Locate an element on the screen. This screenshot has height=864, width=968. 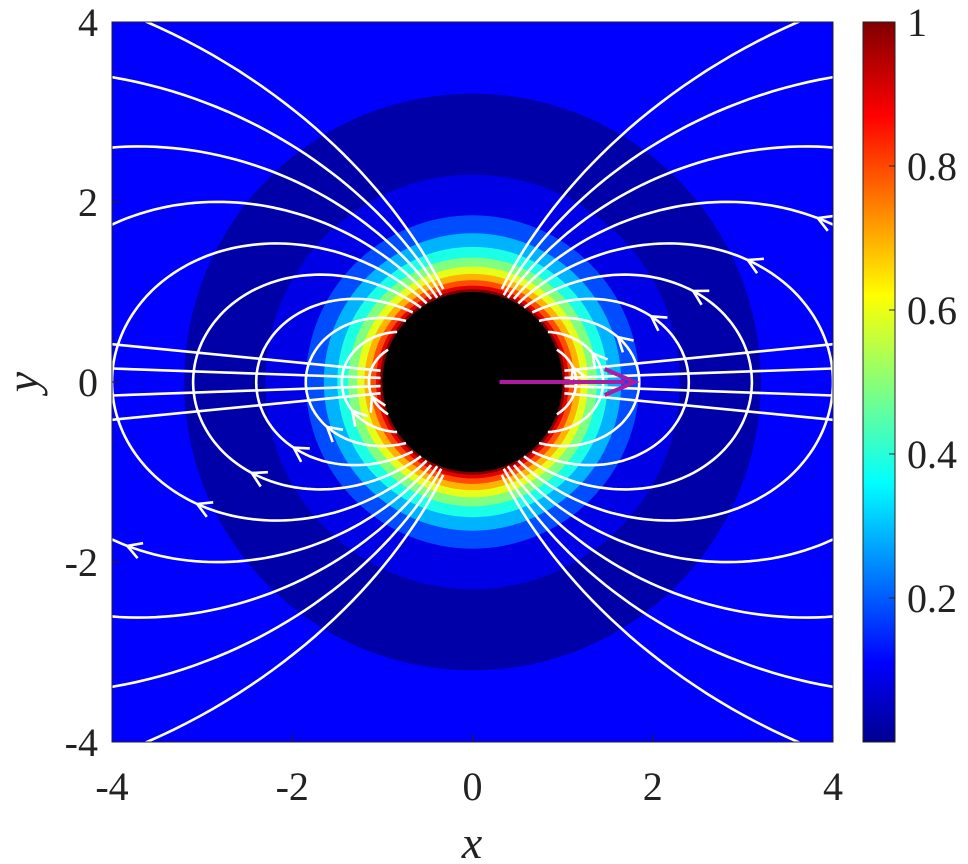
x-tick-label-4: 4 is located at coordinates (833, 786).